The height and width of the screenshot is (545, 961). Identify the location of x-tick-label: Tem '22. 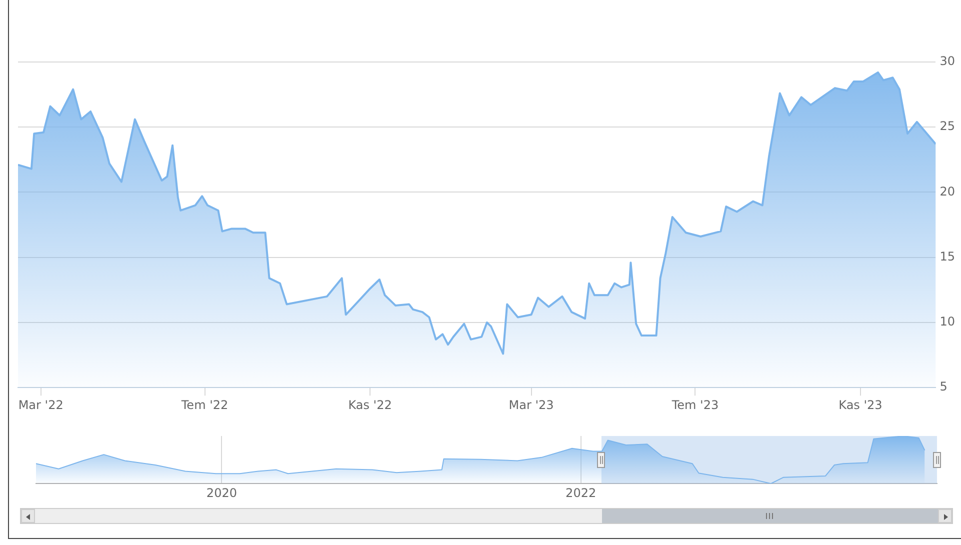
(204, 405).